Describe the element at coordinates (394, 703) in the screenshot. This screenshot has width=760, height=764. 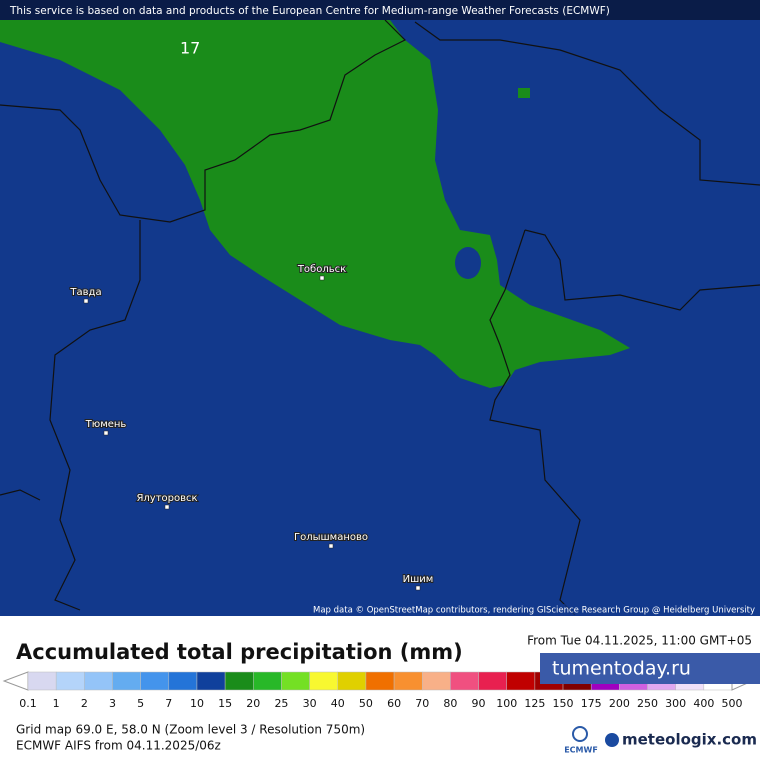
I see `color-label: 60` at that location.